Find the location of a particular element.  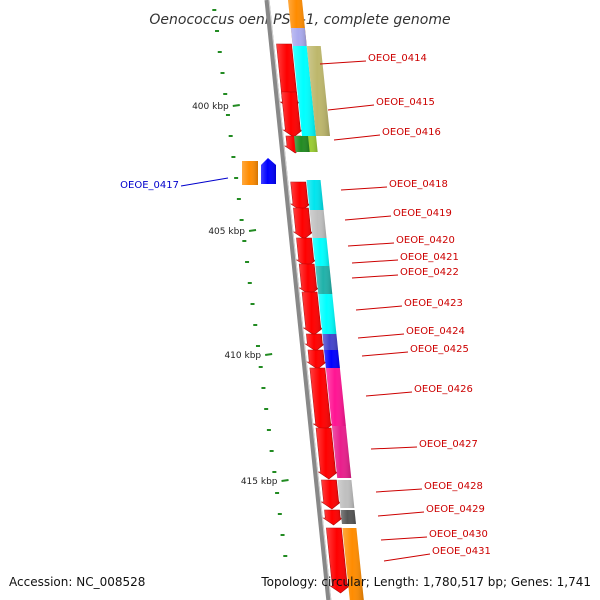

reverse-gene-arrow-shade is located at coordinates (268, 171).